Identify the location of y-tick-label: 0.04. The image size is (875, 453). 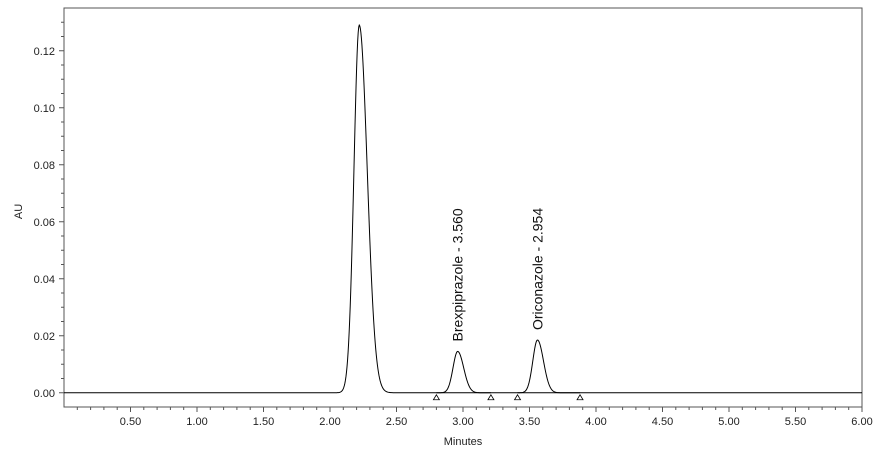
(44, 280).